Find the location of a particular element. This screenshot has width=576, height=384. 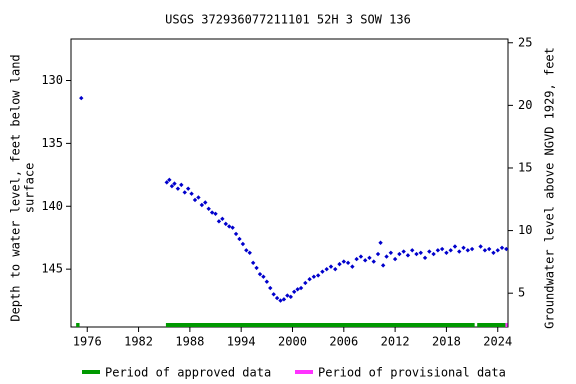

y-tick-label: 130 is located at coordinates (52, 80).